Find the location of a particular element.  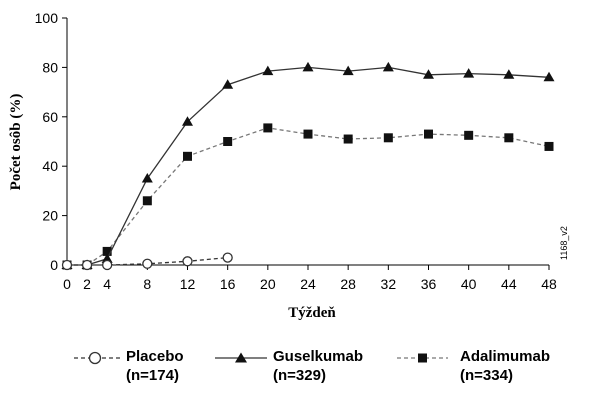

y-tick-label: 60 is located at coordinates (50, 117).